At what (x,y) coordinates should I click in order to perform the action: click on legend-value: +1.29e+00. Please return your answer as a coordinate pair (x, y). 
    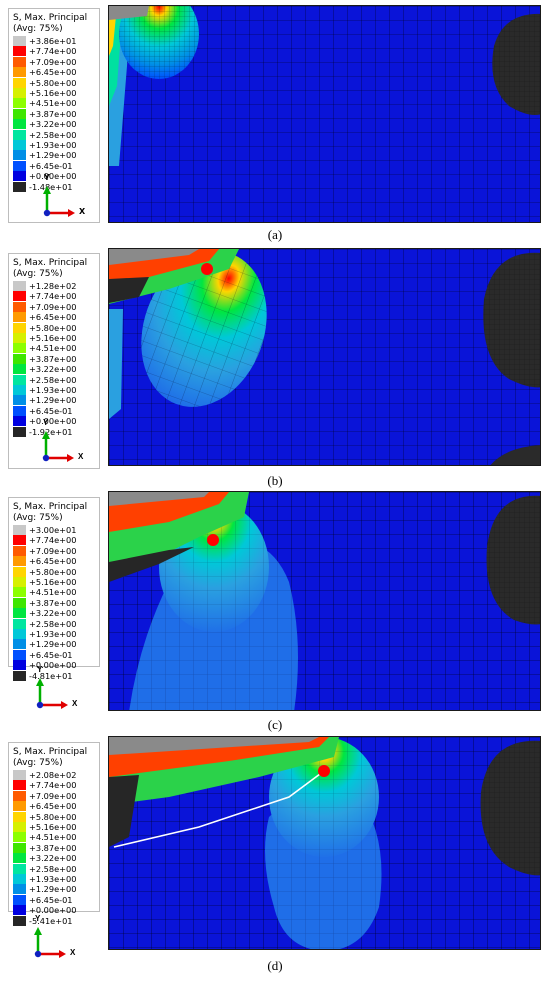
    Looking at the image, I should click on (53, 889).